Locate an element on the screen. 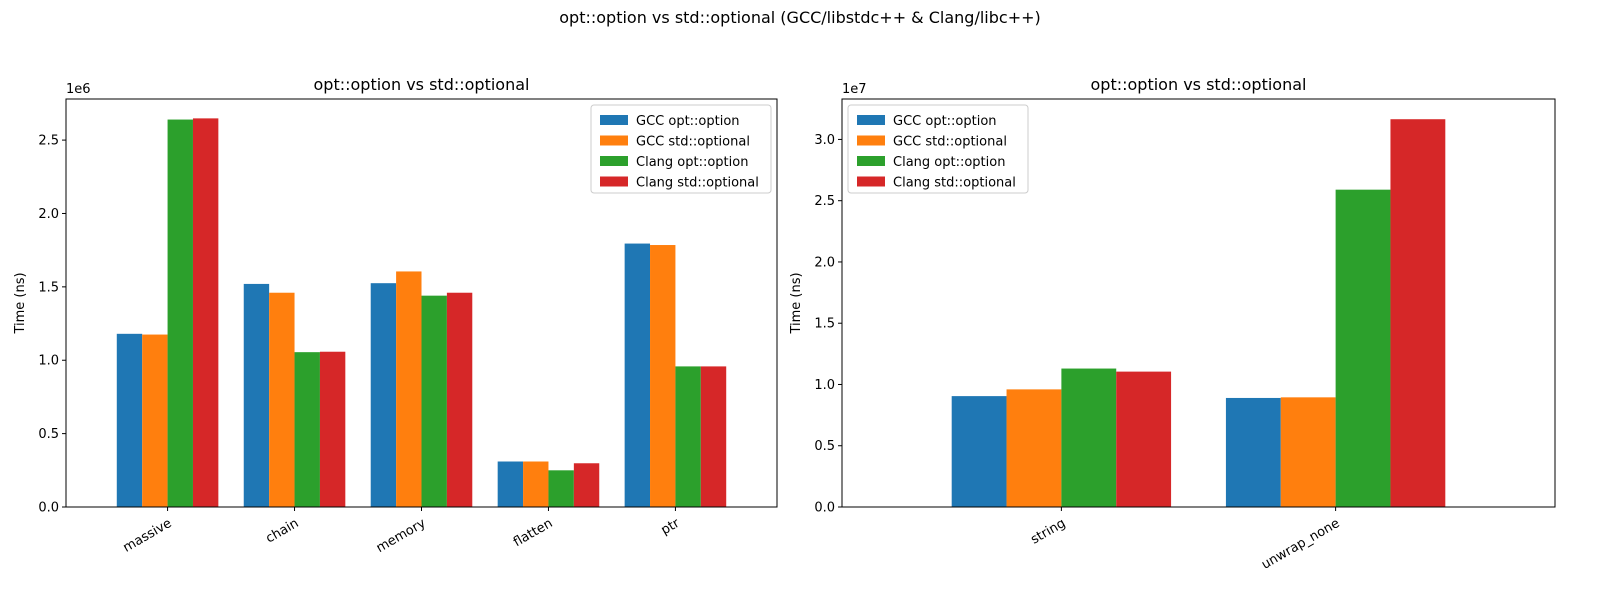 The image size is (1600, 600). legend-label-left: GCC std::optional is located at coordinates (693, 142).